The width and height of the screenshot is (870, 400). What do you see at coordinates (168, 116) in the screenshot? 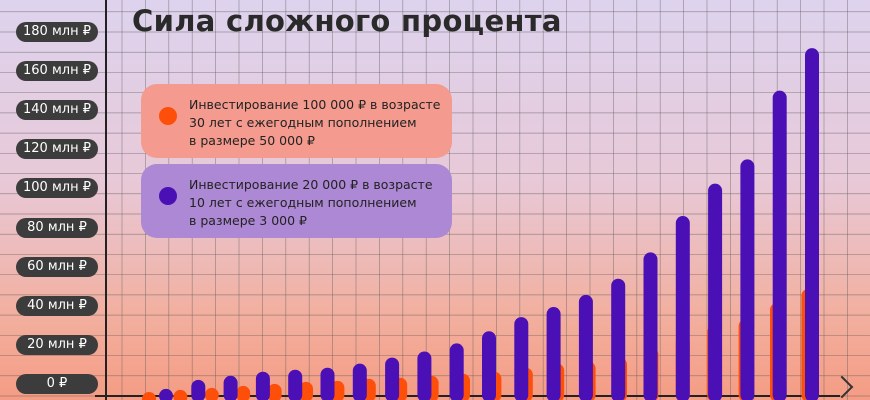
I see `legend-dot-orange` at bounding box center [168, 116].